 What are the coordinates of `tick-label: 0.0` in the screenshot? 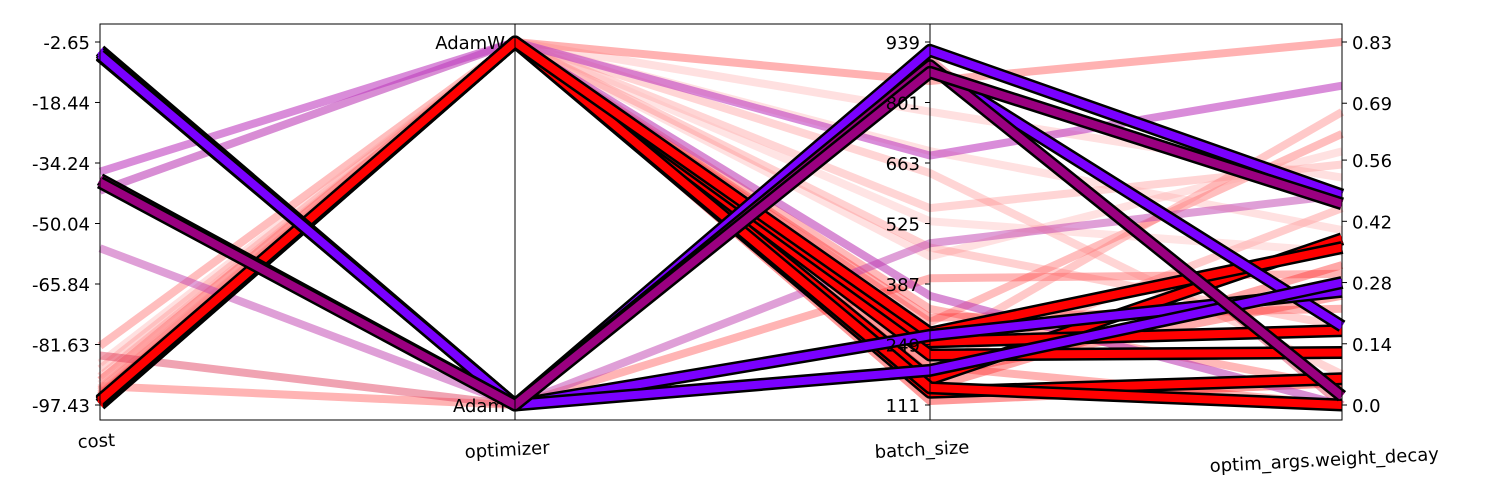 It's located at (1366, 406).